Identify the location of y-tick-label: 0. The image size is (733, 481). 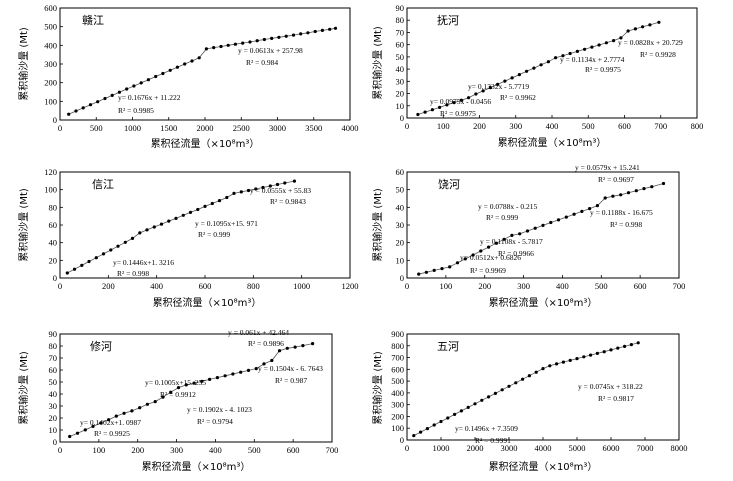
(402, 440).